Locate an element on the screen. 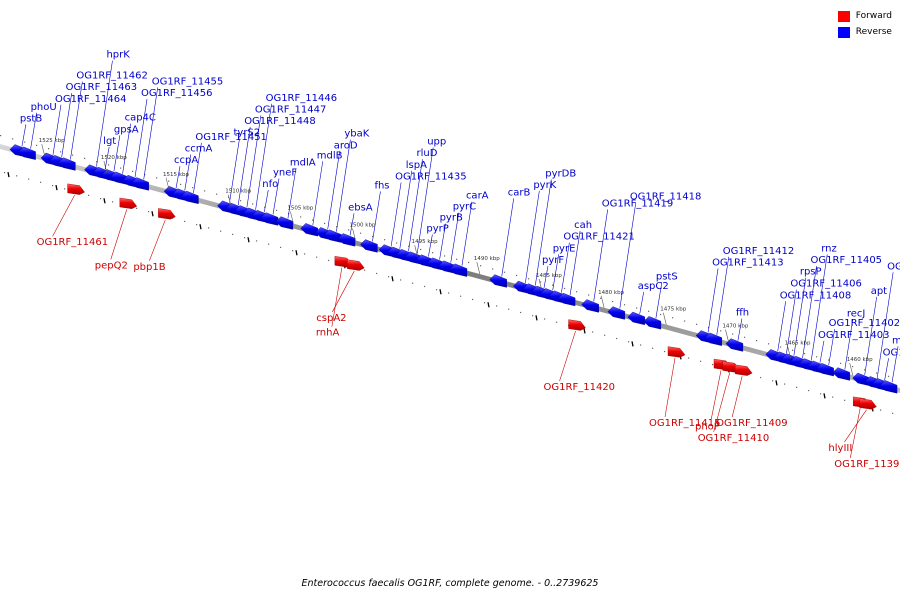 The height and width of the screenshot is (600, 900). forward-swatch is located at coordinates (843, 16).